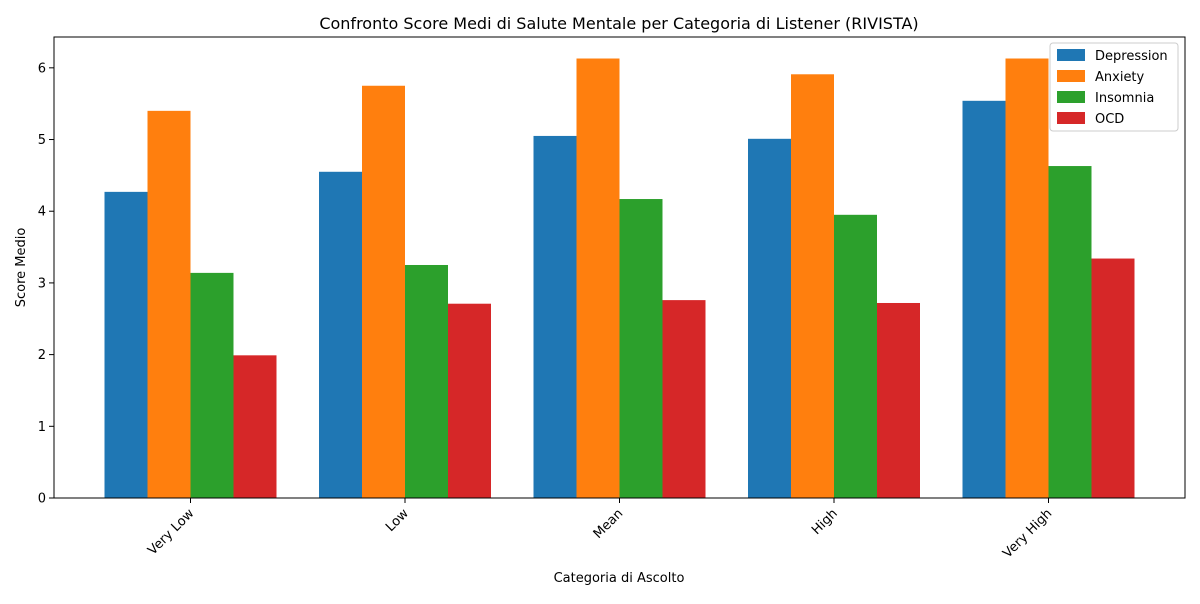 The width and height of the screenshot is (1200, 604). Describe the element at coordinates (1109, 119) in the screenshot. I see `legend-label-ocd: OCD` at that location.